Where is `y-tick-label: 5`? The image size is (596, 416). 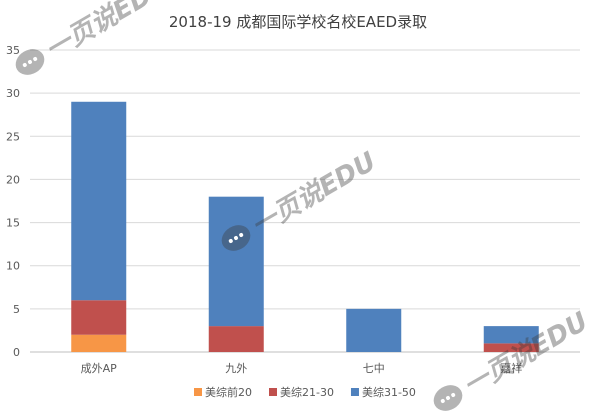 y-tick-label: 5 is located at coordinates (16, 309).